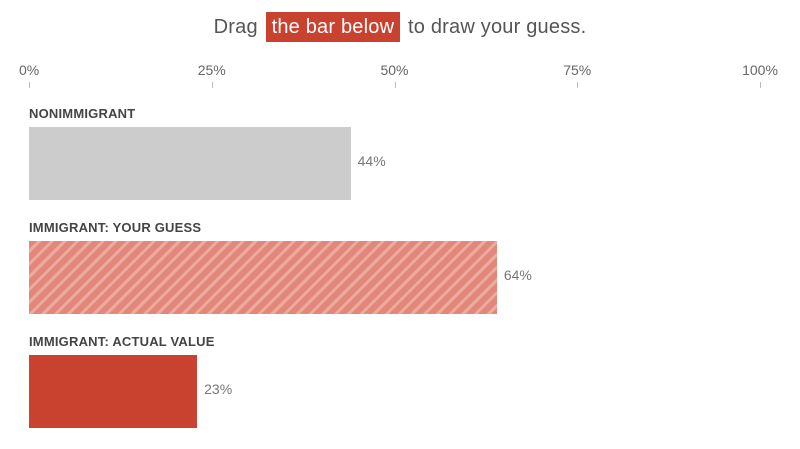 The height and width of the screenshot is (449, 800). I want to click on immigrant-guess-label: IMMIGRANT: YOUR GUESS, so click(115, 227).